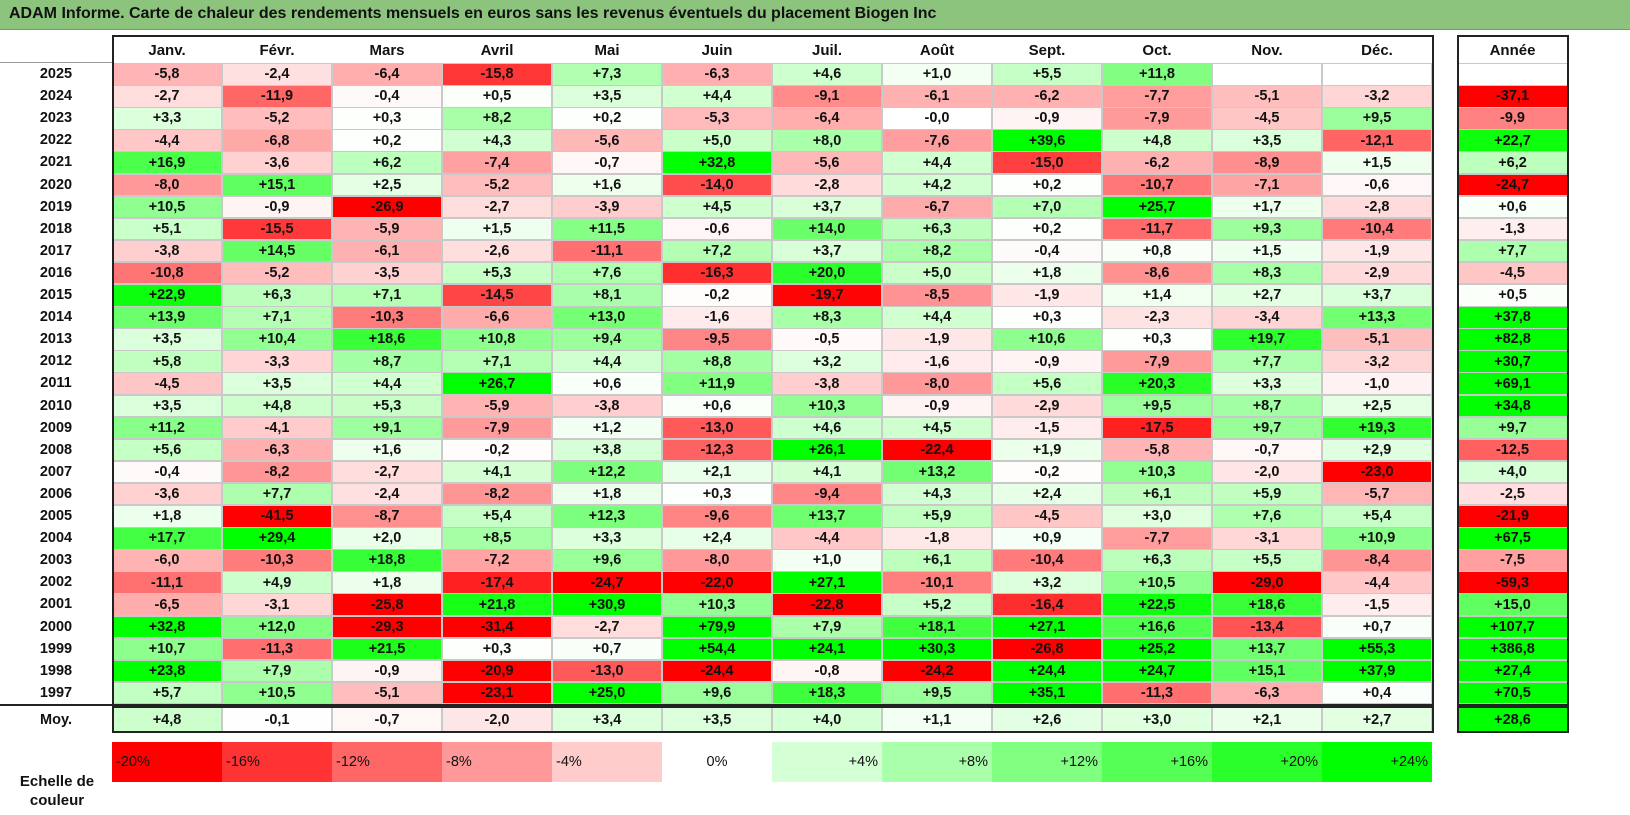 The height and width of the screenshot is (815, 1630). What do you see at coordinates (937, 251) in the screenshot?
I see `heatmap-cell: +8,2` at bounding box center [937, 251].